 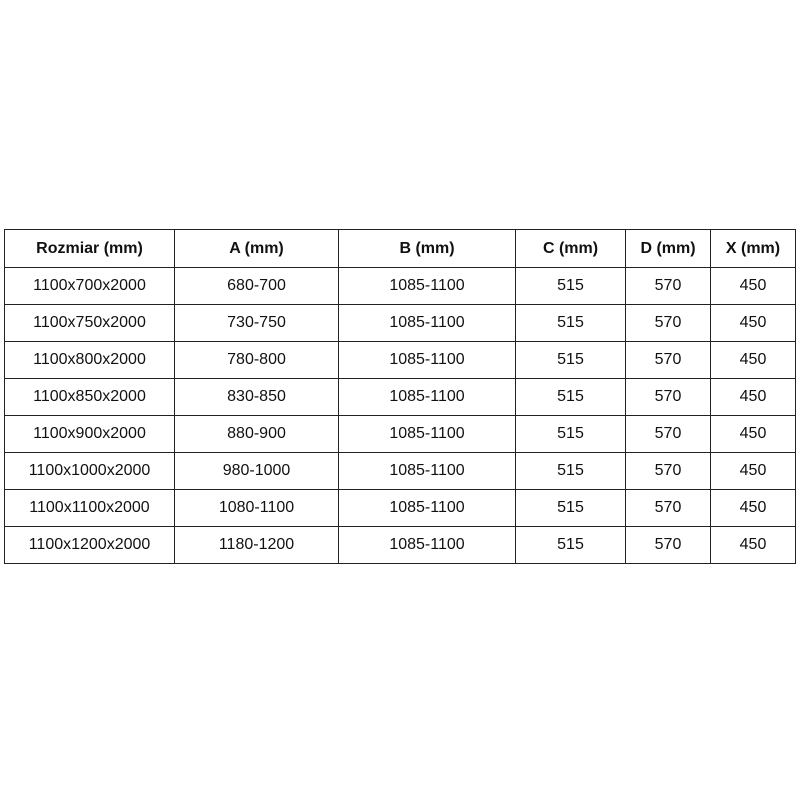 What do you see at coordinates (753, 248) in the screenshot?
I see `column-header: X (mm)` at bounding box center [753, 248].